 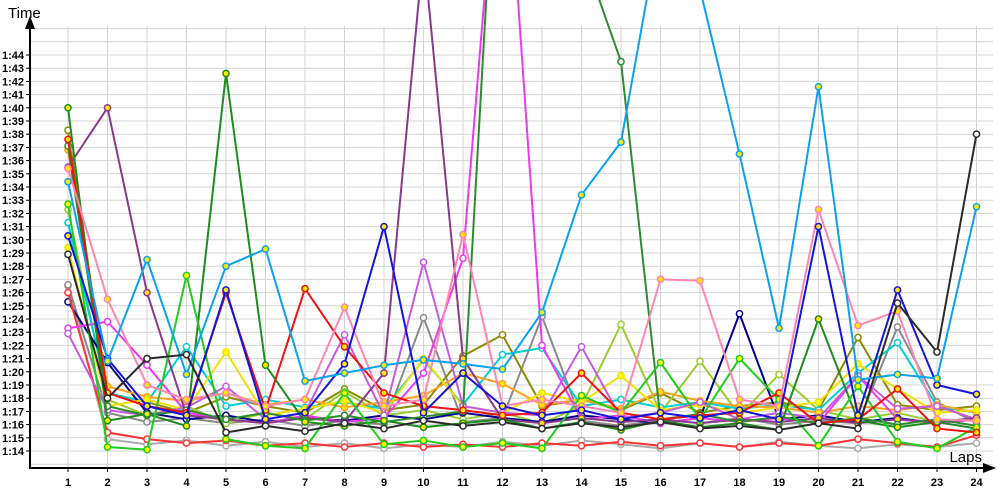 I want to click on y-tick-label: 1:29, so click(x=13, y=254).